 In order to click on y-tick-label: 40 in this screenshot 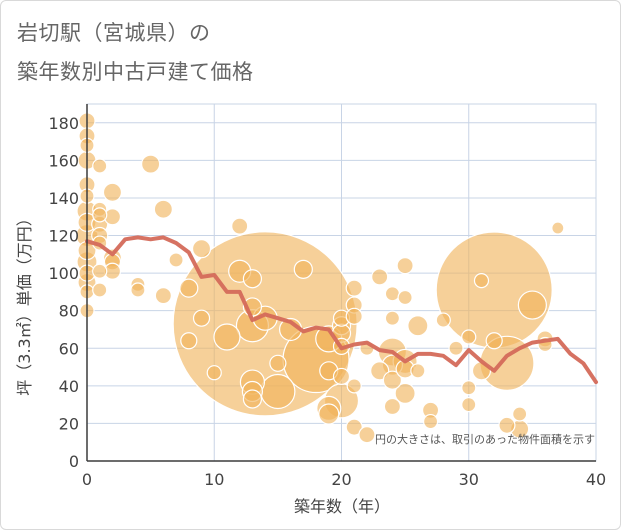, I will do `click(69, 386)`.